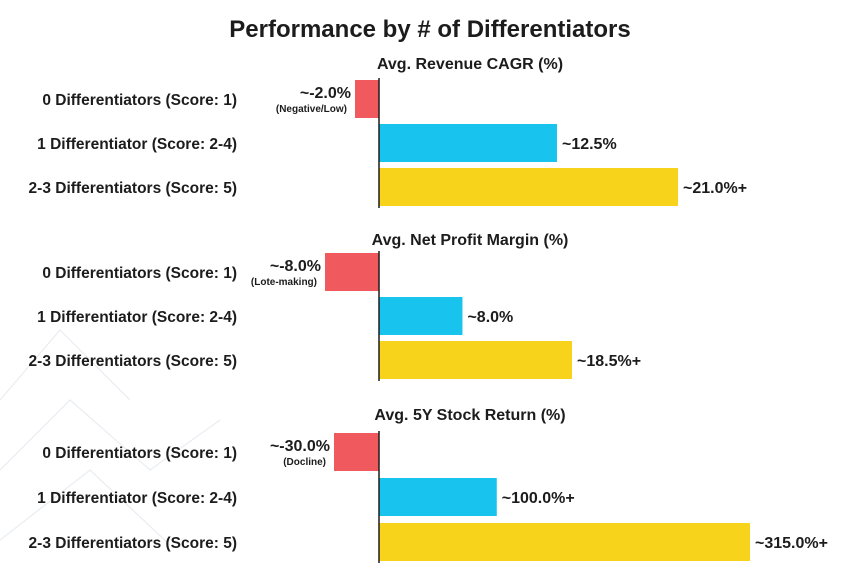 Image resolution: width=851 pixels, height=580 pixels. Describe the element at coordinates (469, 415) in the screenshot. I see `panel-title: Avg. 5Y Stock Return (%)` at that location.